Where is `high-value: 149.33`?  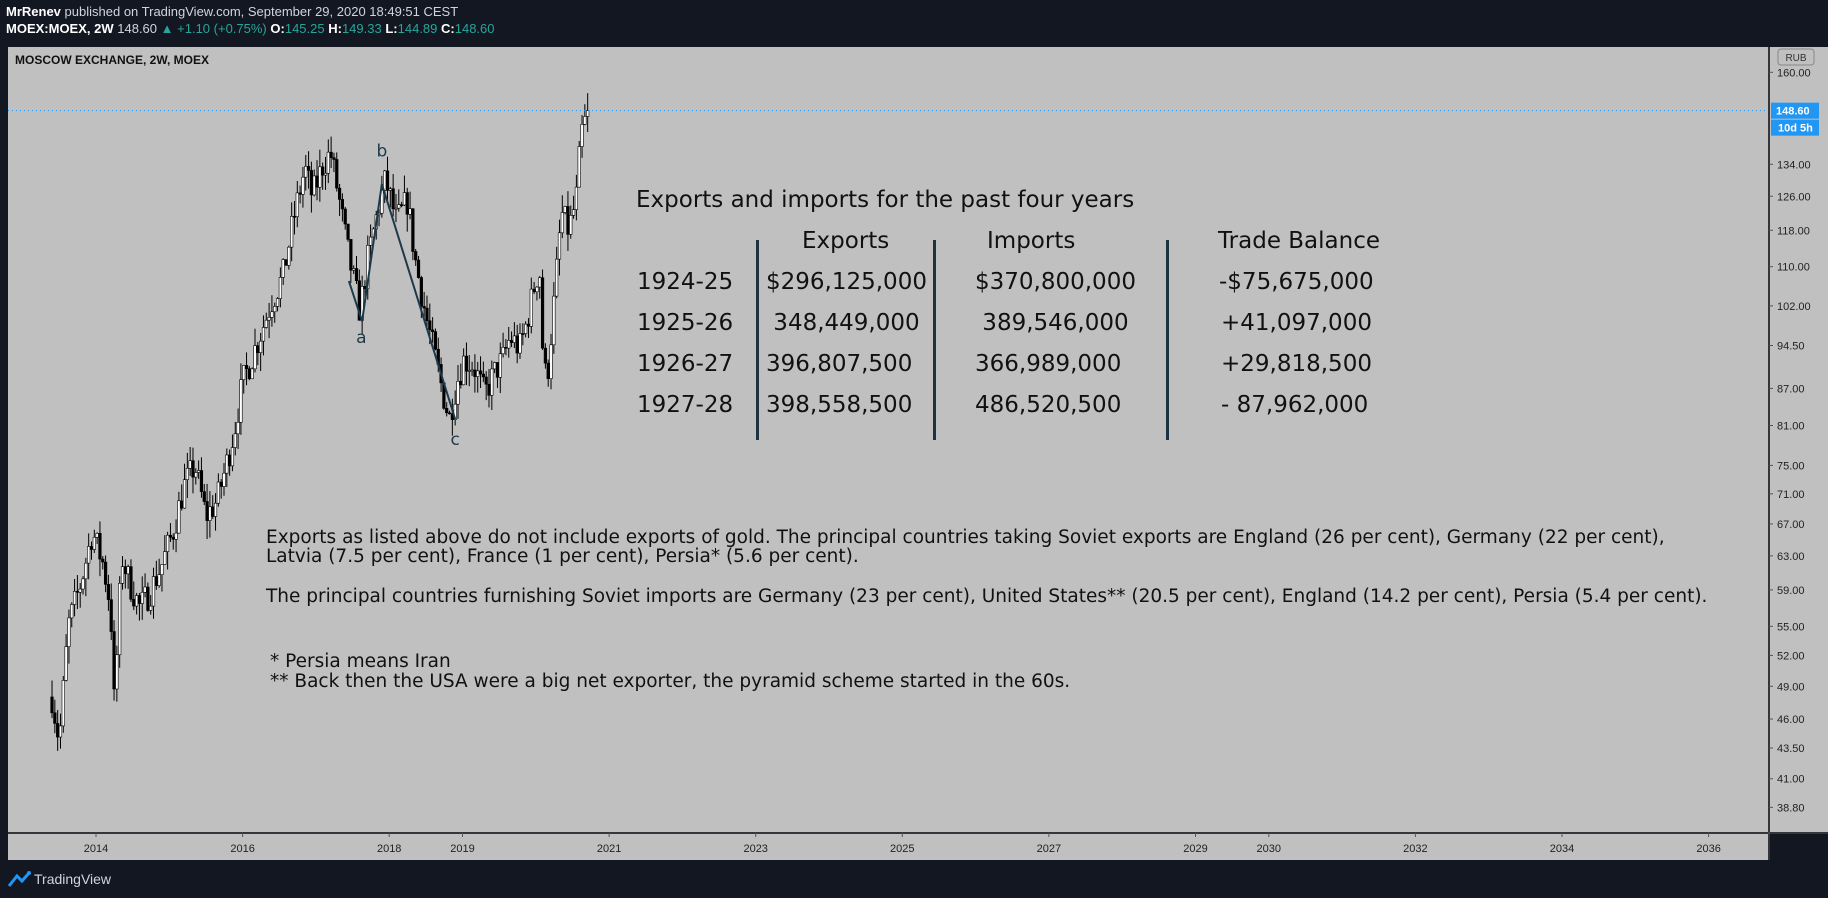
high-value: 149.33 is located at coordinates (361, 28).